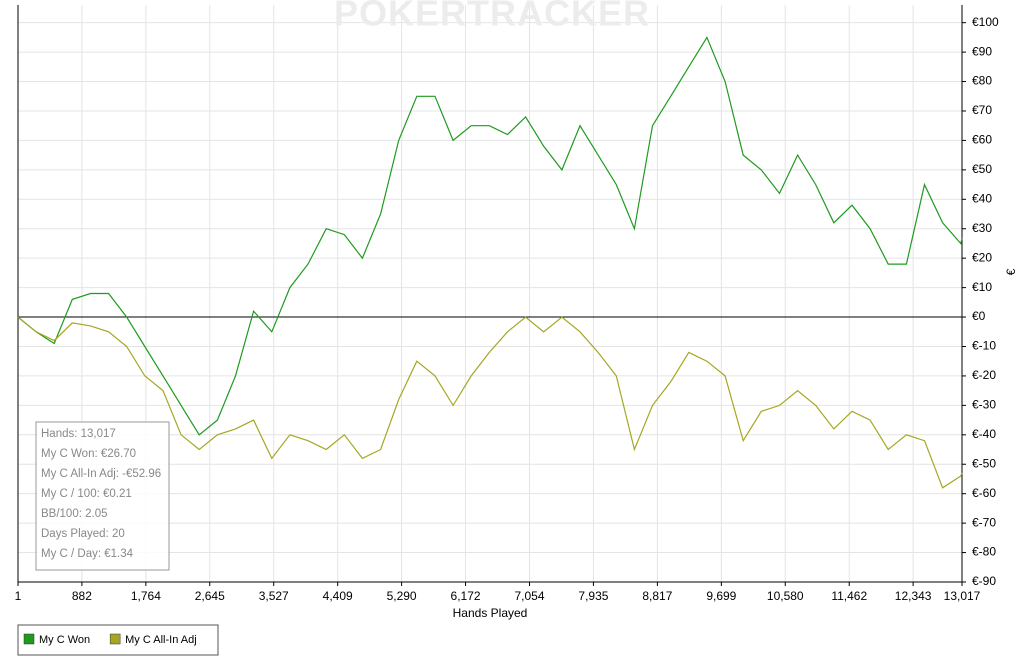  Describe the element at coordinates (979, 316) in the screenshot. I see `y-tick-label: €0` at that location.